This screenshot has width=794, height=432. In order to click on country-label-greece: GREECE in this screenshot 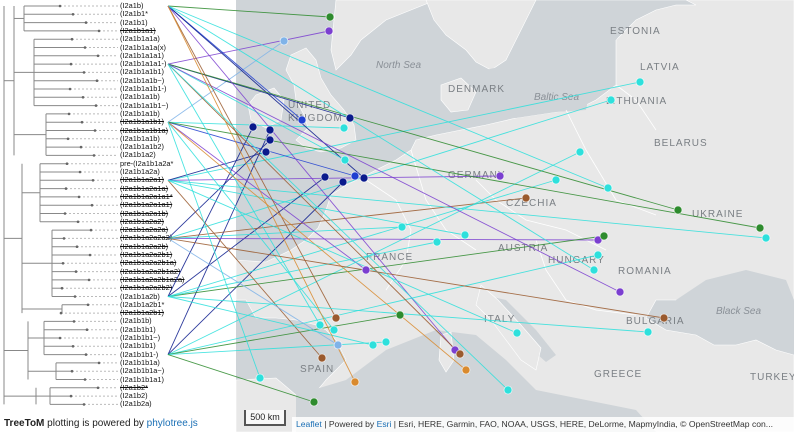, I will do `click(618, 374)`.